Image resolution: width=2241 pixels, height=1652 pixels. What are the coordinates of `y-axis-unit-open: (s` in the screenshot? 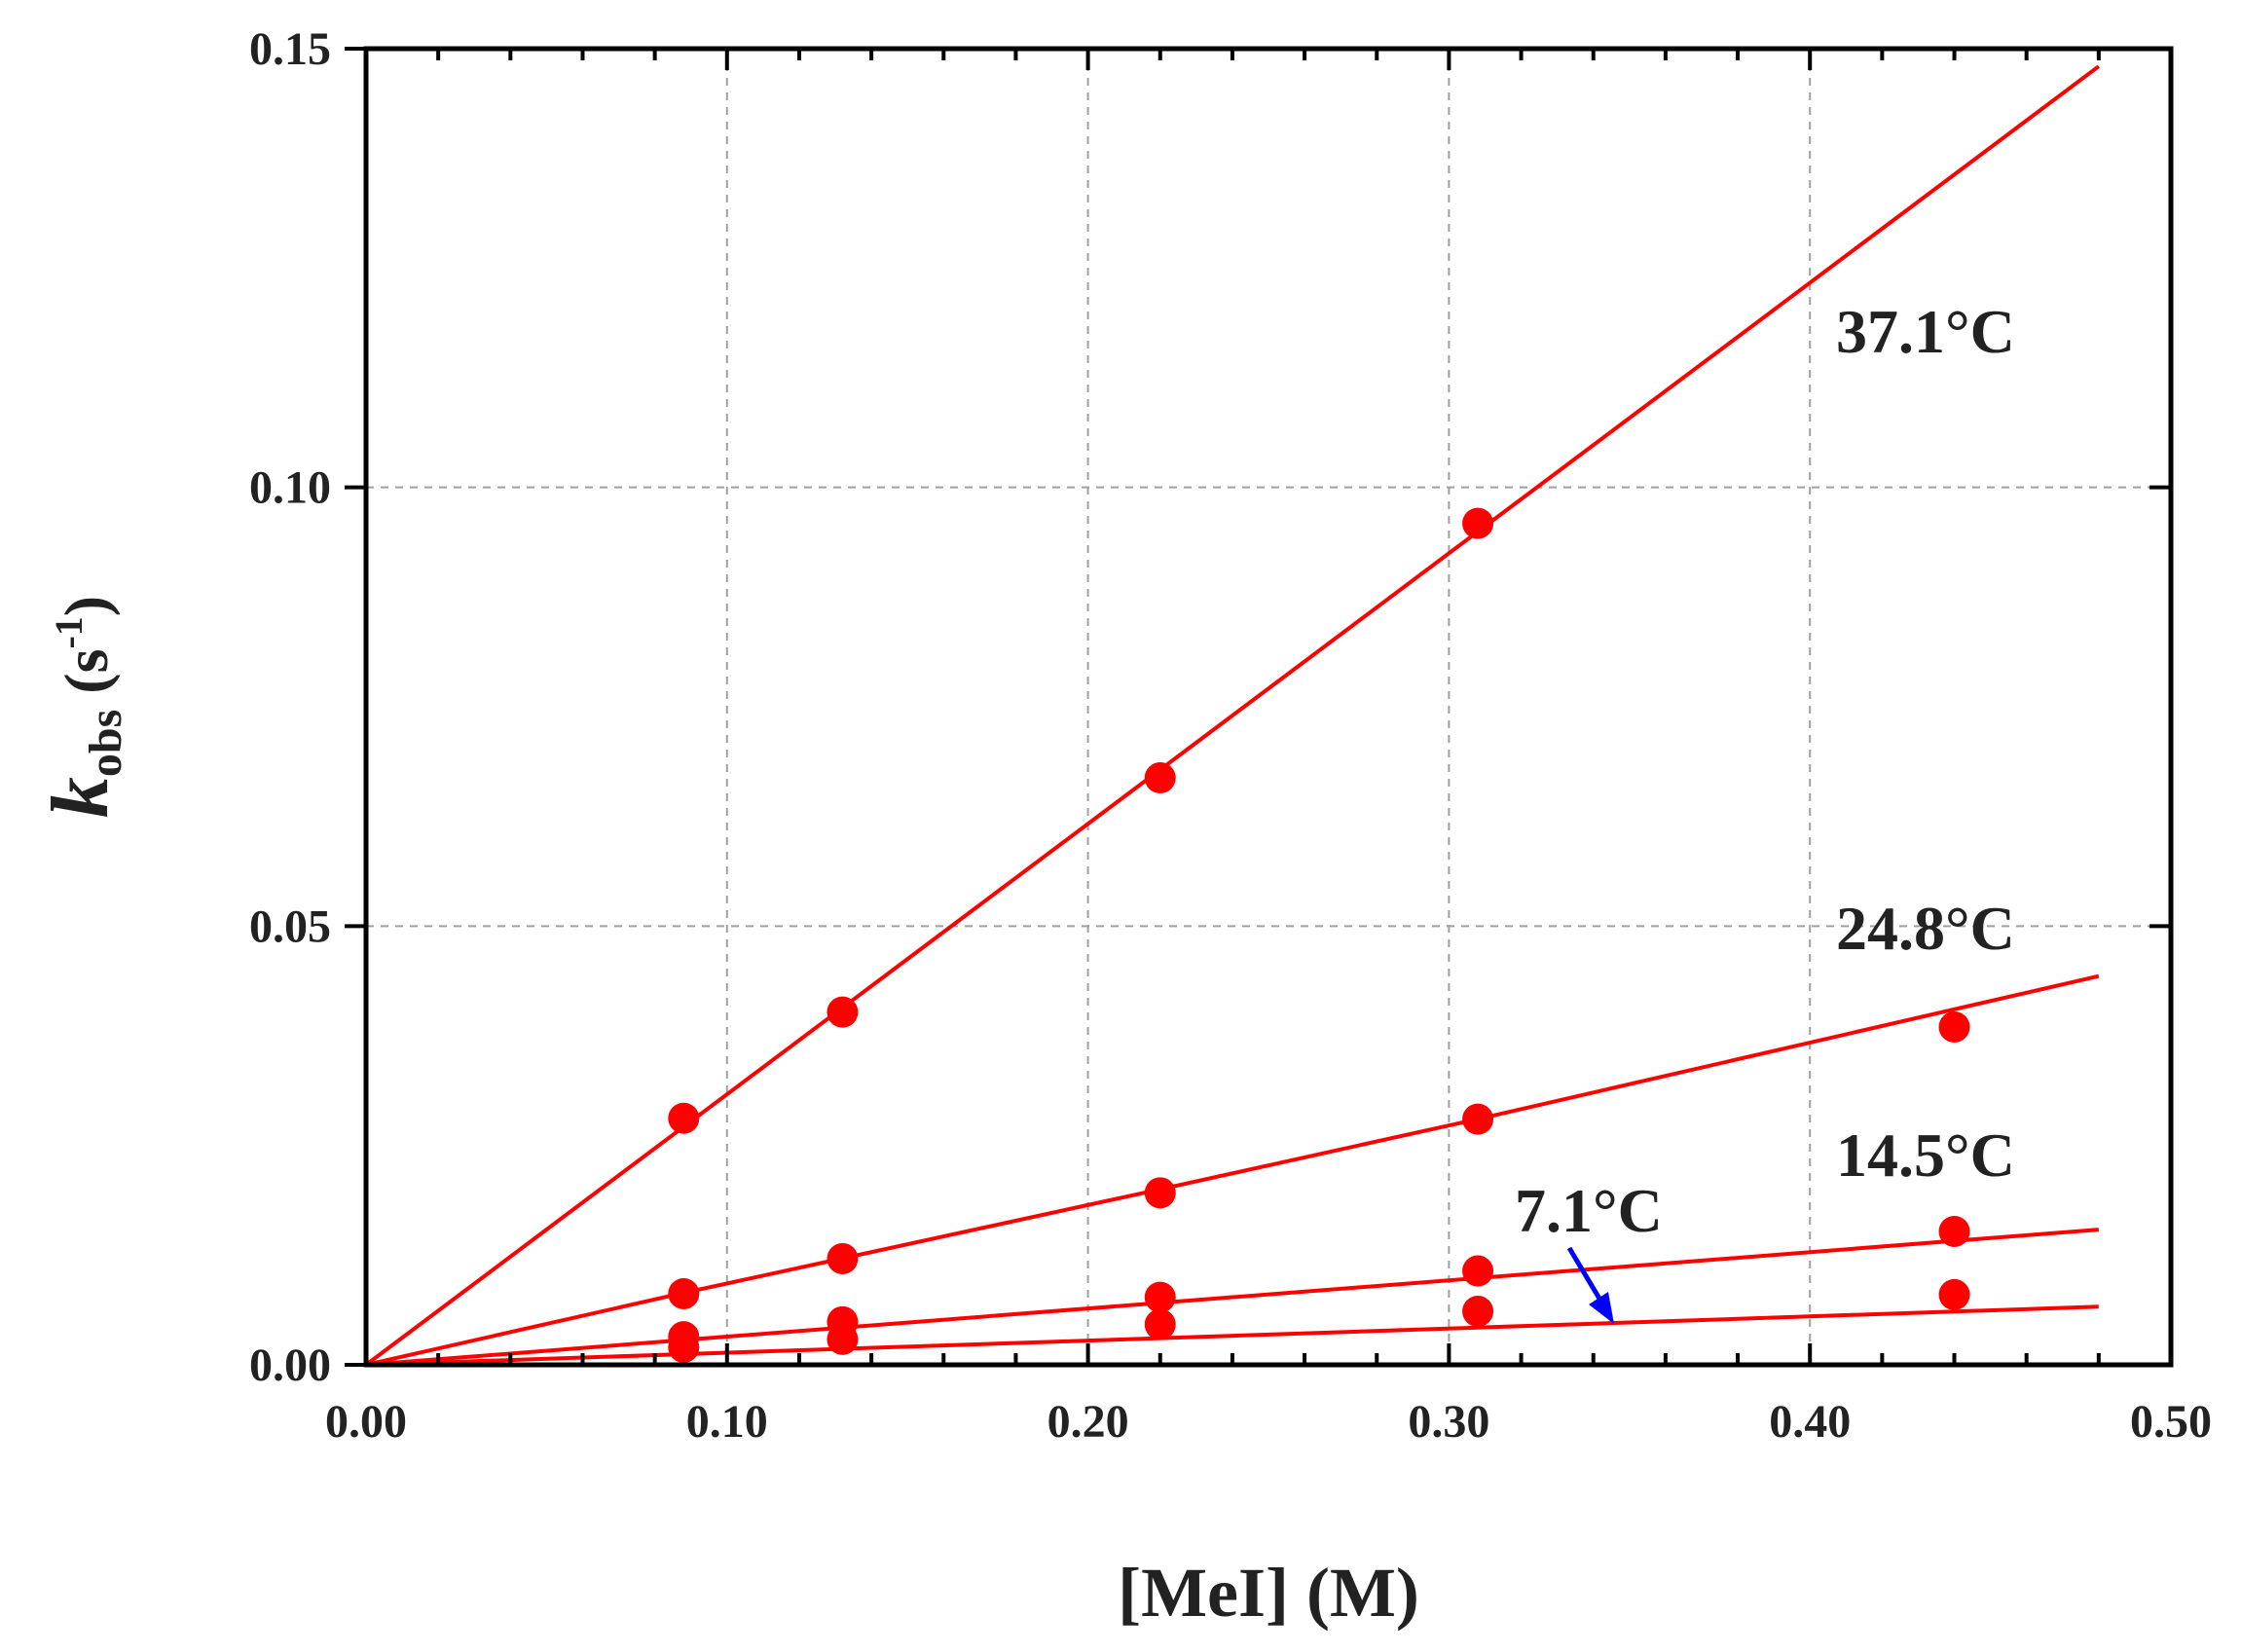 It's located at (86, 679).